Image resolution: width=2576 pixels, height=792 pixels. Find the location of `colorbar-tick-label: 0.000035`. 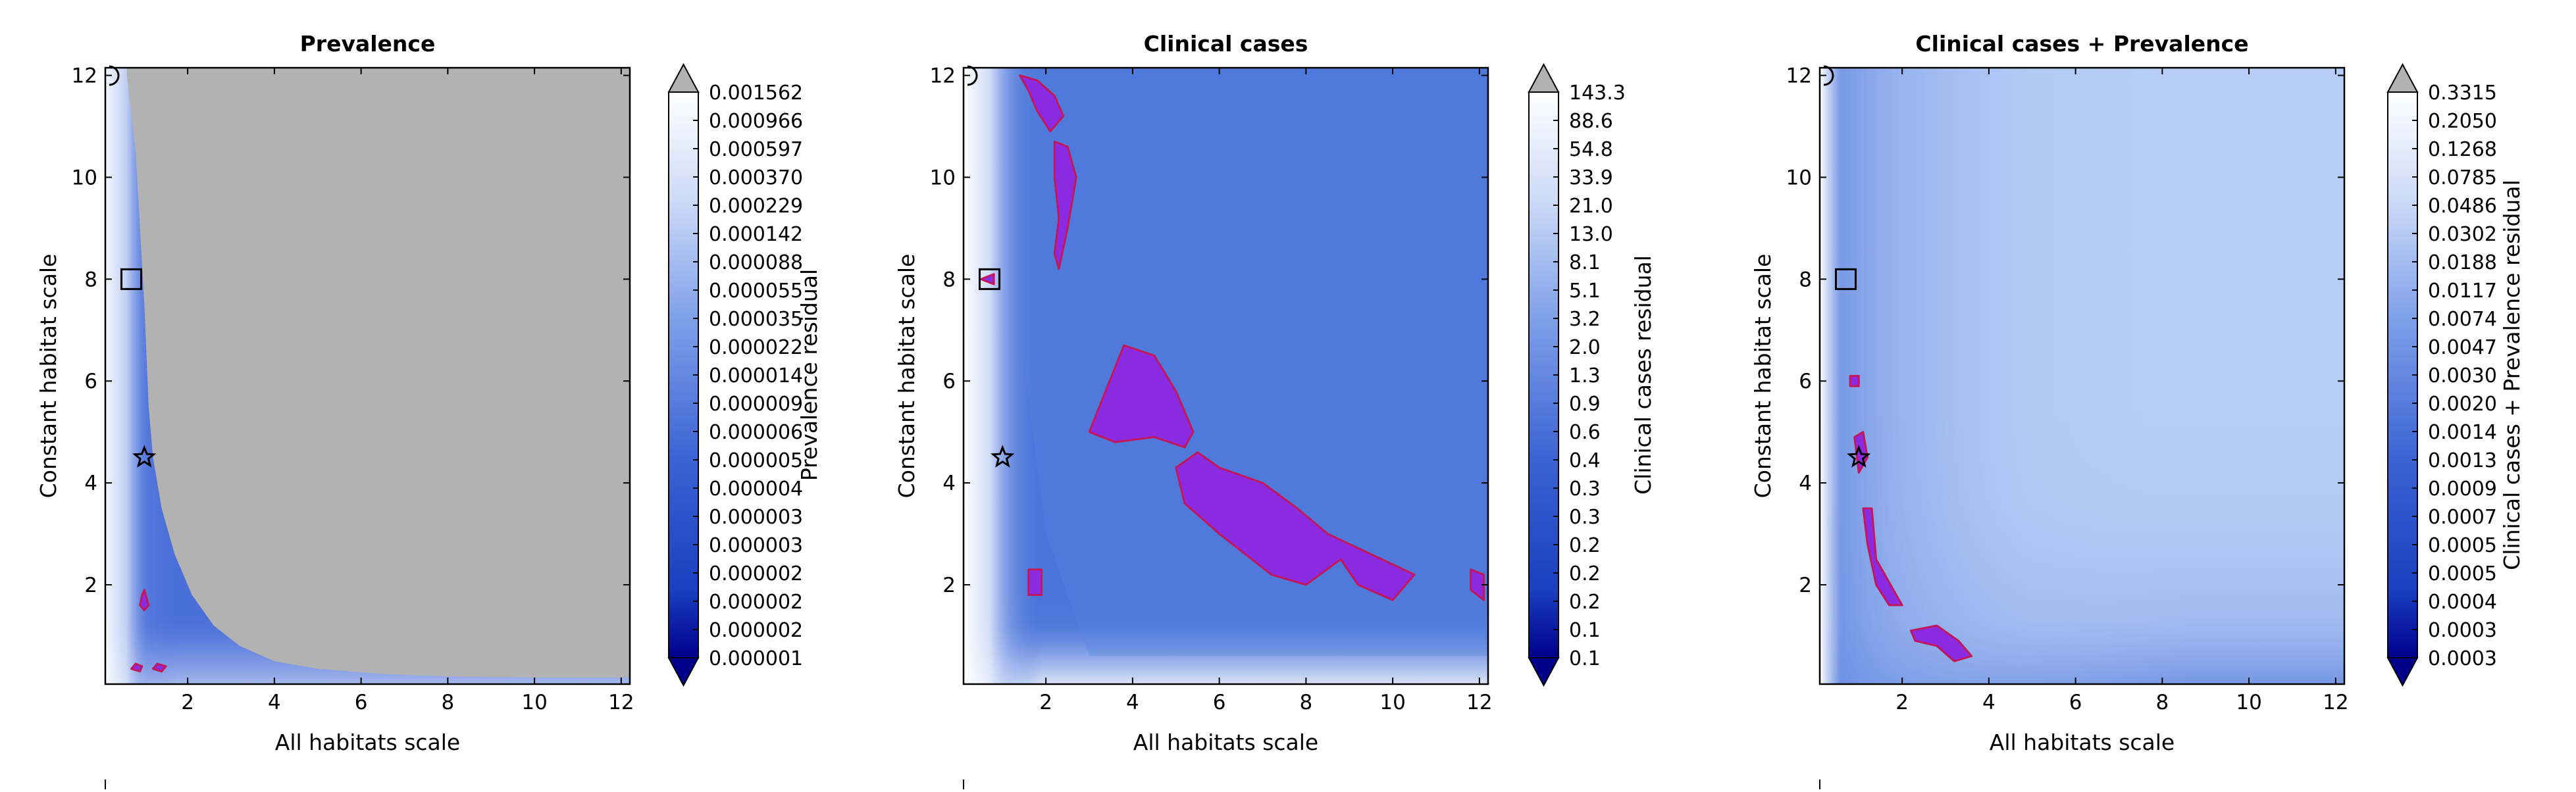

colorbar-tick-label: 0.000035 is located at coordinates (756, 319).